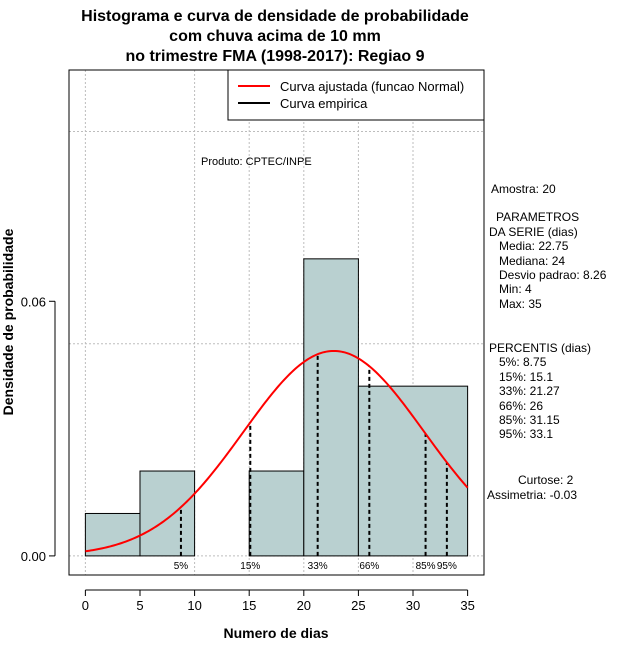 This screenshot has width=640, height=660. What do you see at coordinates (318, 566) in the screenshot?
I see `percentile-label-2: 33%` at bounding box center [318, 566].